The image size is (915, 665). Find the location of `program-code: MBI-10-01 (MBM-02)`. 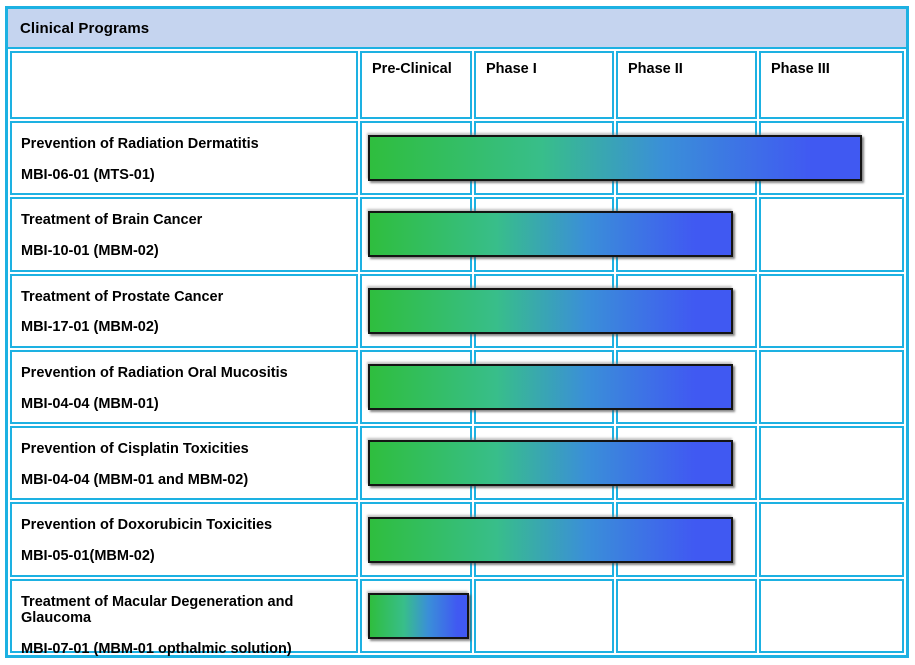

program-code: MBI-10-01 (MBM-02) is located at coordinates (90, 250).